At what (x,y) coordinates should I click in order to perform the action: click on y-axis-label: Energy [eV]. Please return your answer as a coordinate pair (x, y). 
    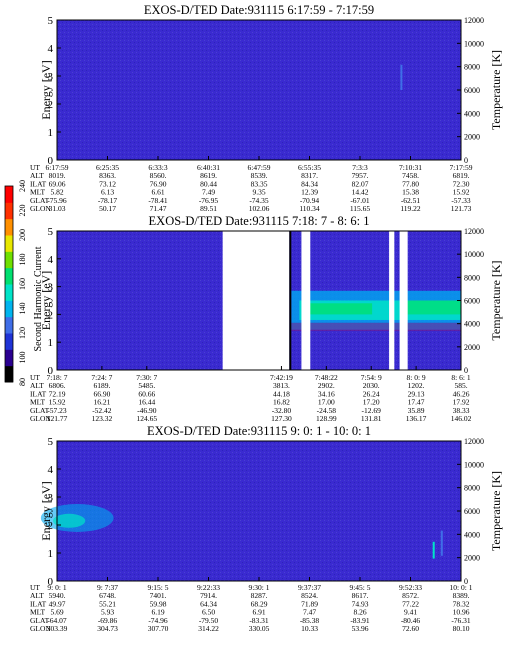
    Looking at the image, I should click on (46, 510).